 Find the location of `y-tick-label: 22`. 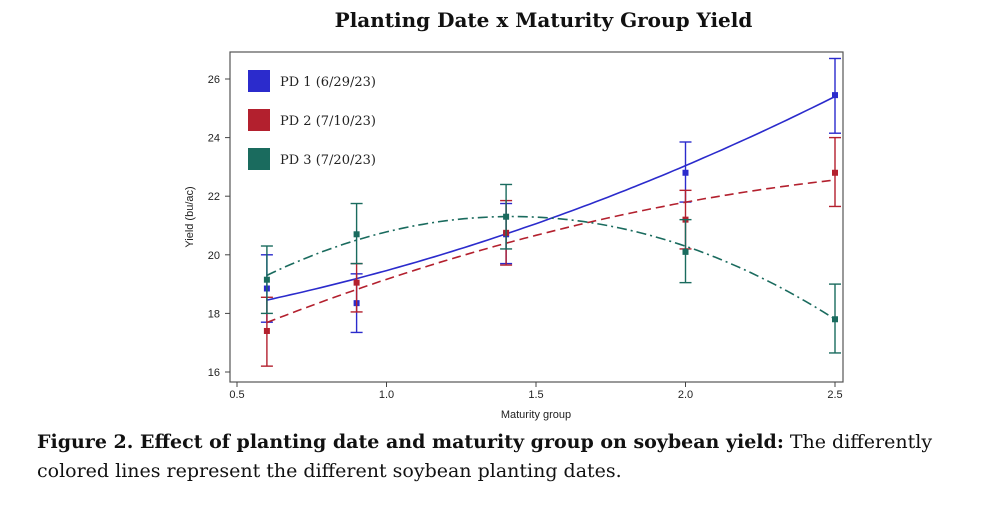

y-tick-label: 22 is located at coordinates (214, 197).